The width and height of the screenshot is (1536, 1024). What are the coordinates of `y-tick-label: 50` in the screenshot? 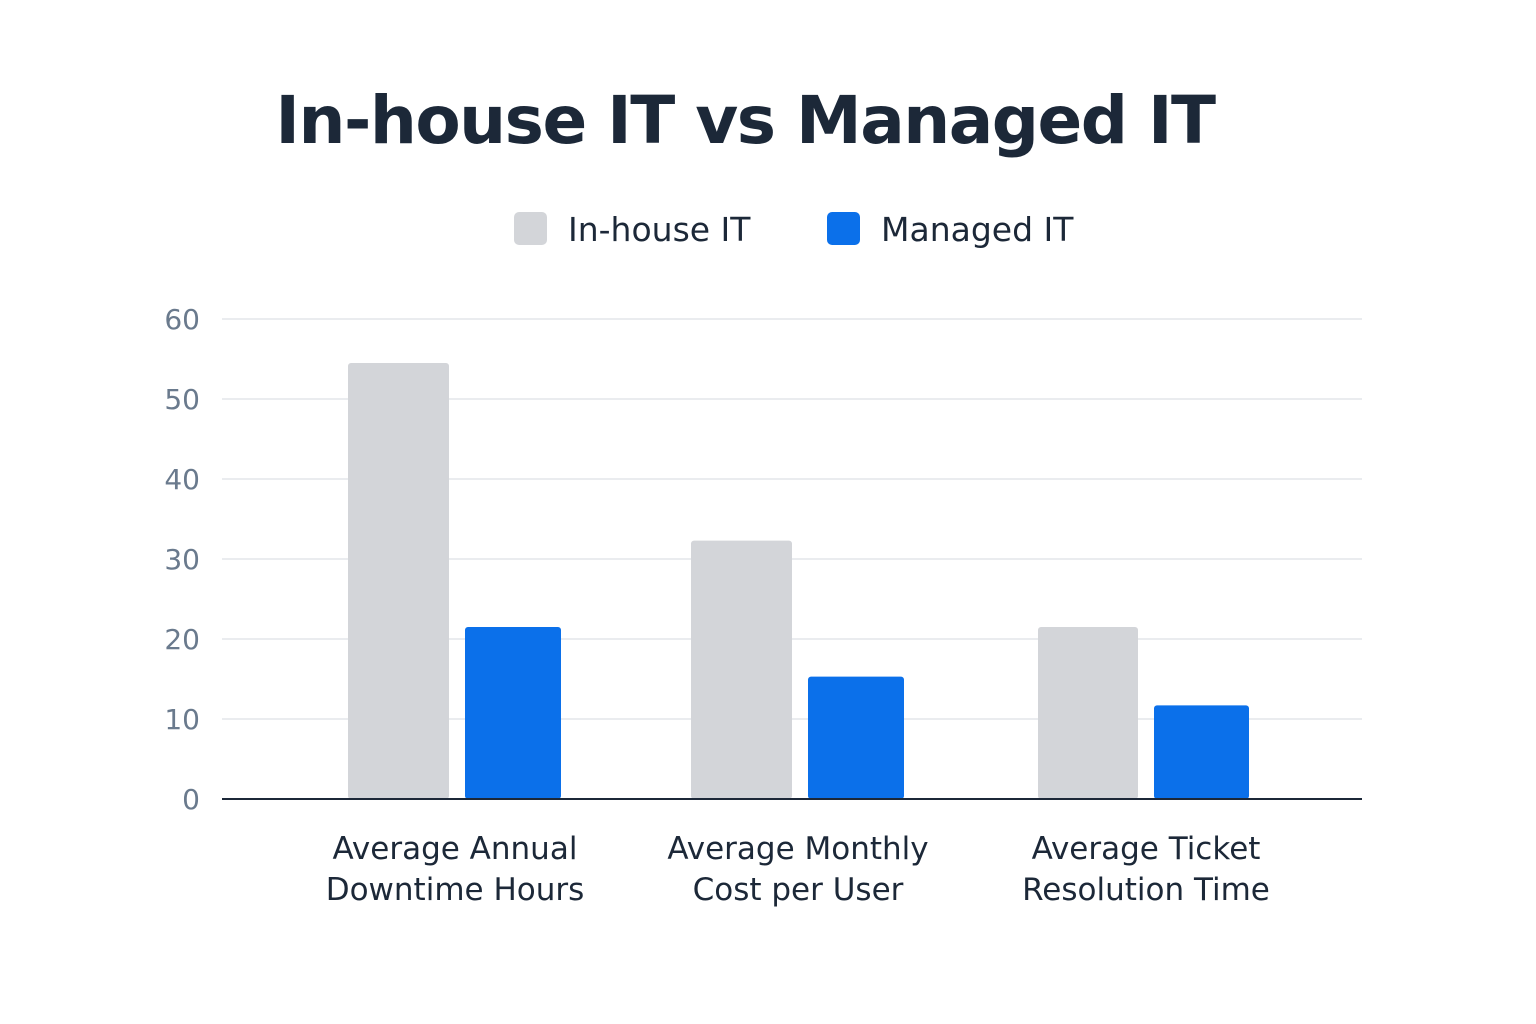 It's located at (182, 399).